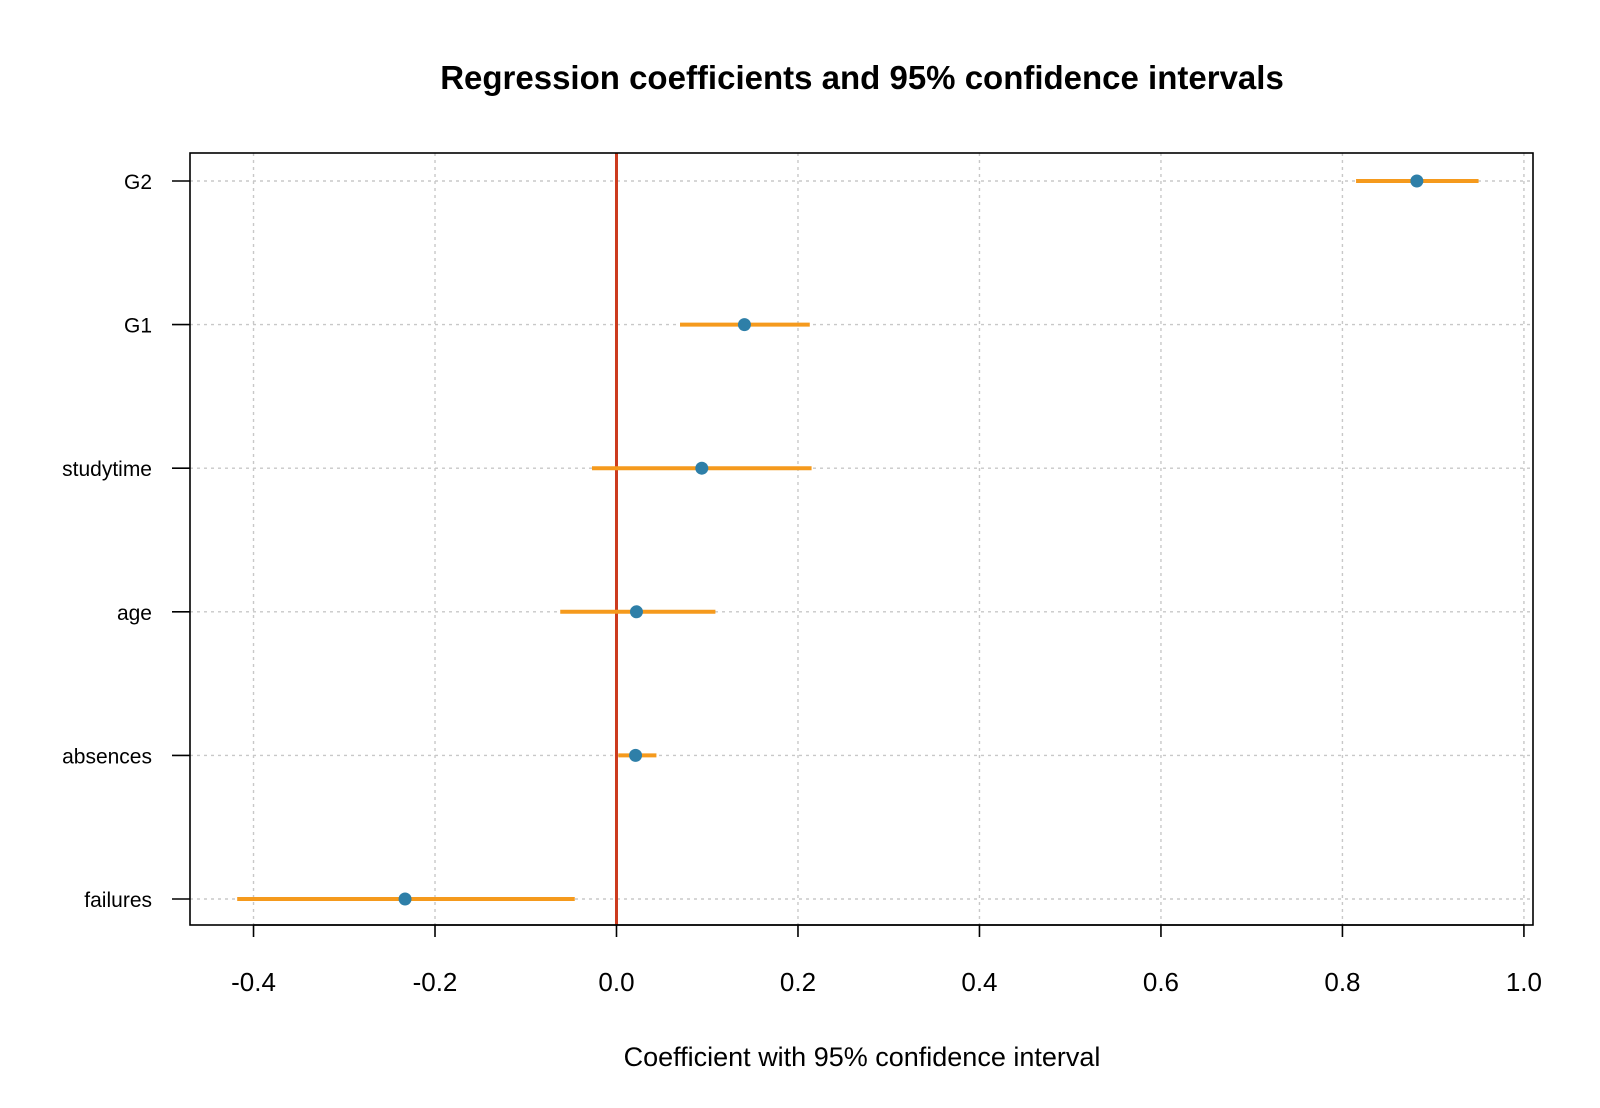 The height and width of the screenshot is (1108, 1600). Describe the element at coordinates (405, 899) in the screenshot. I see `coefficient-point-failures` at that location.